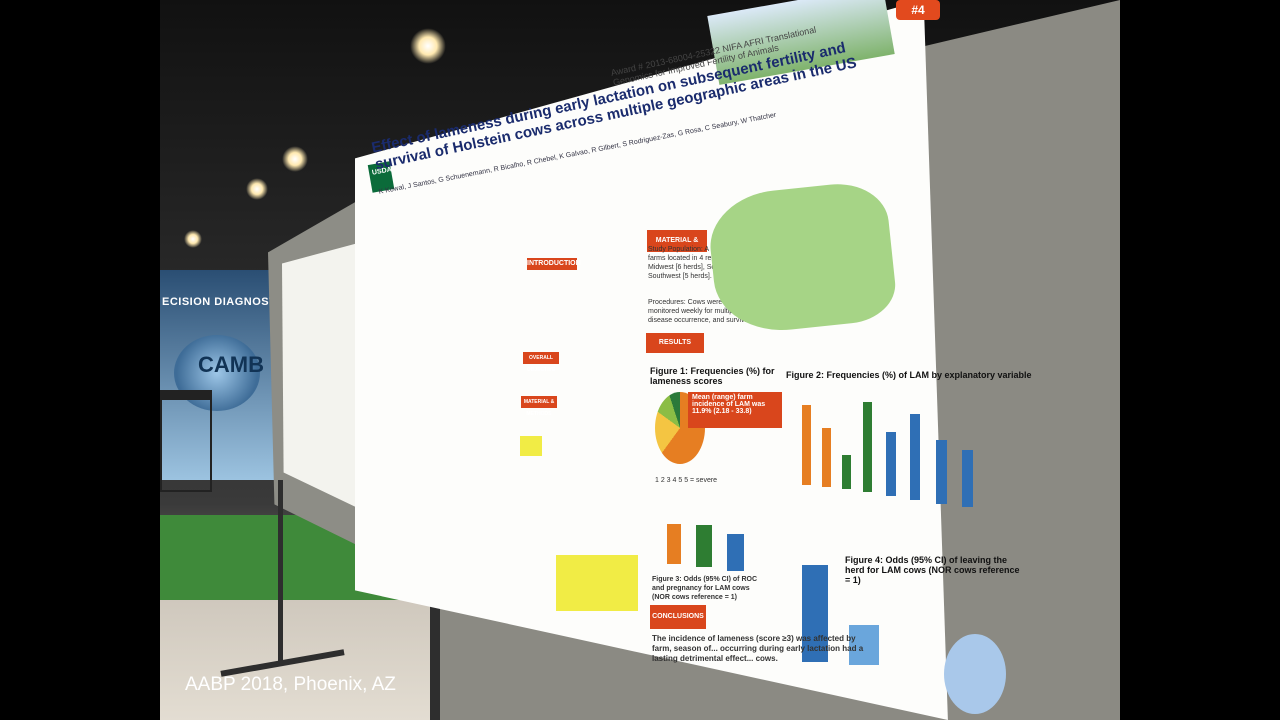 The image size is (1280, 720). What do you see at coordinates (846, 472) in the screenshot?
I see `fig2-bar-primiparous` at bounding box center [846, 472].